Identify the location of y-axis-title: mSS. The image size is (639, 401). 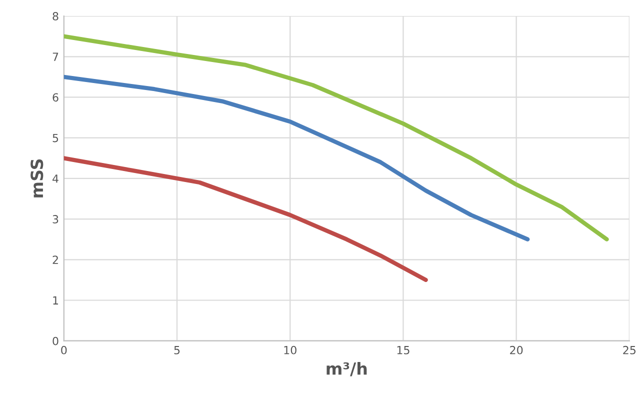
(37, 178).